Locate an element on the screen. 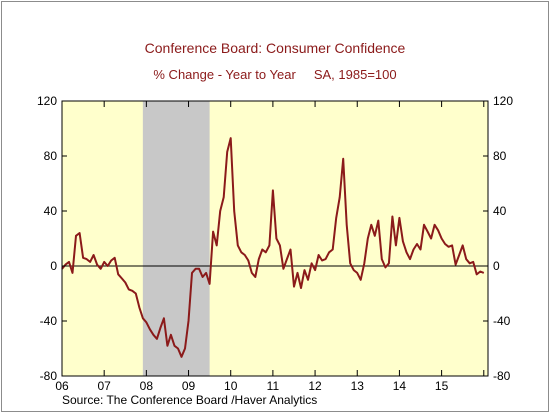 The image size is (550, 413). x-tick-label: 09 is located at coordinates (189, 386).